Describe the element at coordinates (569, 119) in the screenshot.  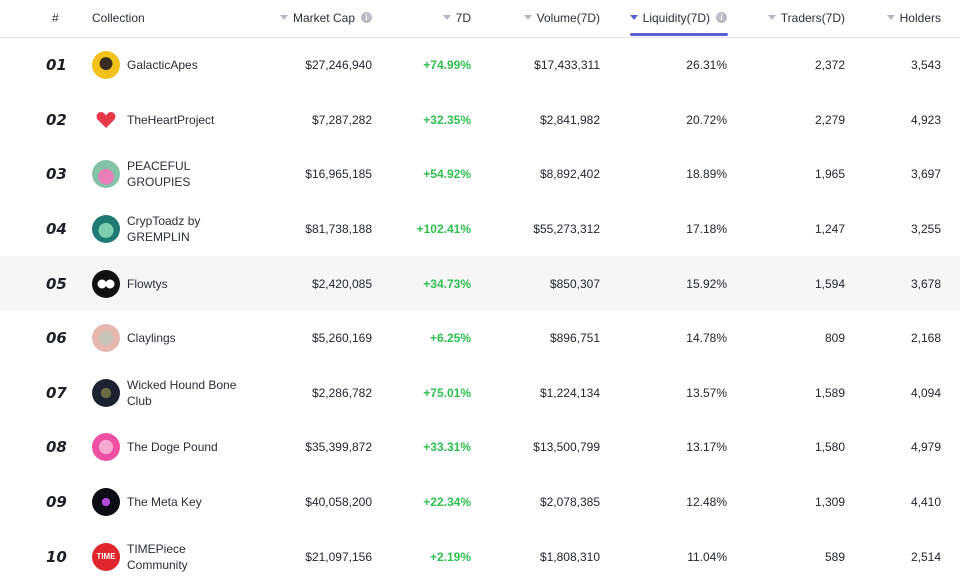
I see `volume-value: $2,841,982` at that location.